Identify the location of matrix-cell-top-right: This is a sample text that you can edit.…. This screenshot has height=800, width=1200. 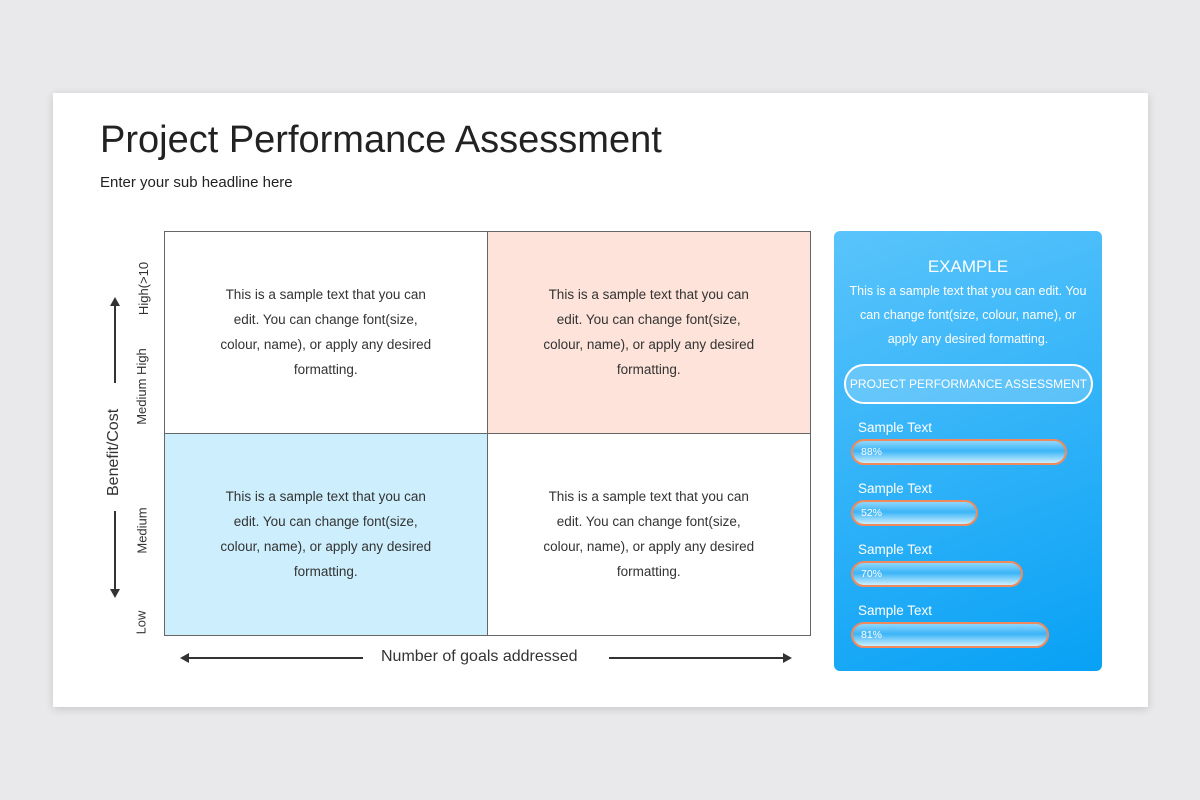
(648, 333).